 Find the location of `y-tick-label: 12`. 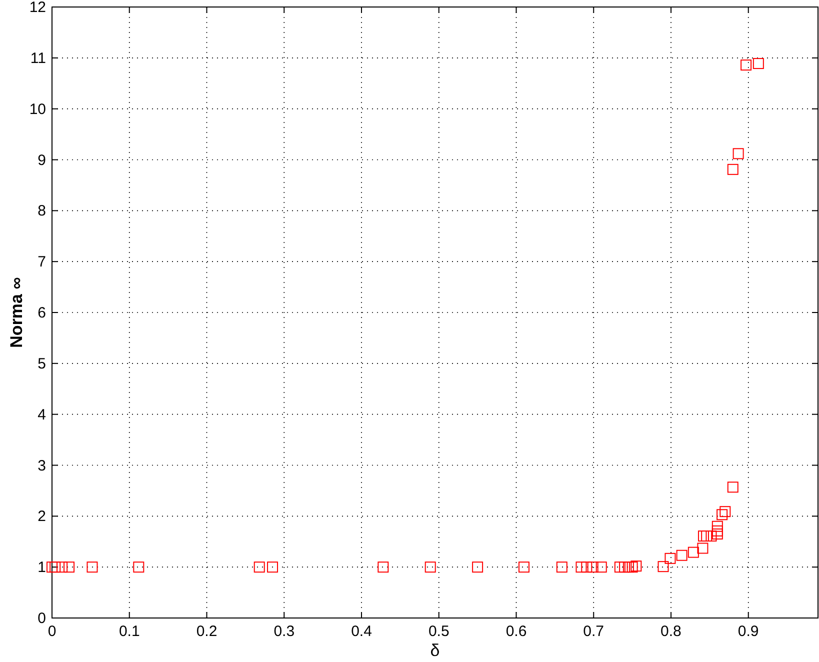

y-tick-label: 12 is located at coordinates (37, 8).